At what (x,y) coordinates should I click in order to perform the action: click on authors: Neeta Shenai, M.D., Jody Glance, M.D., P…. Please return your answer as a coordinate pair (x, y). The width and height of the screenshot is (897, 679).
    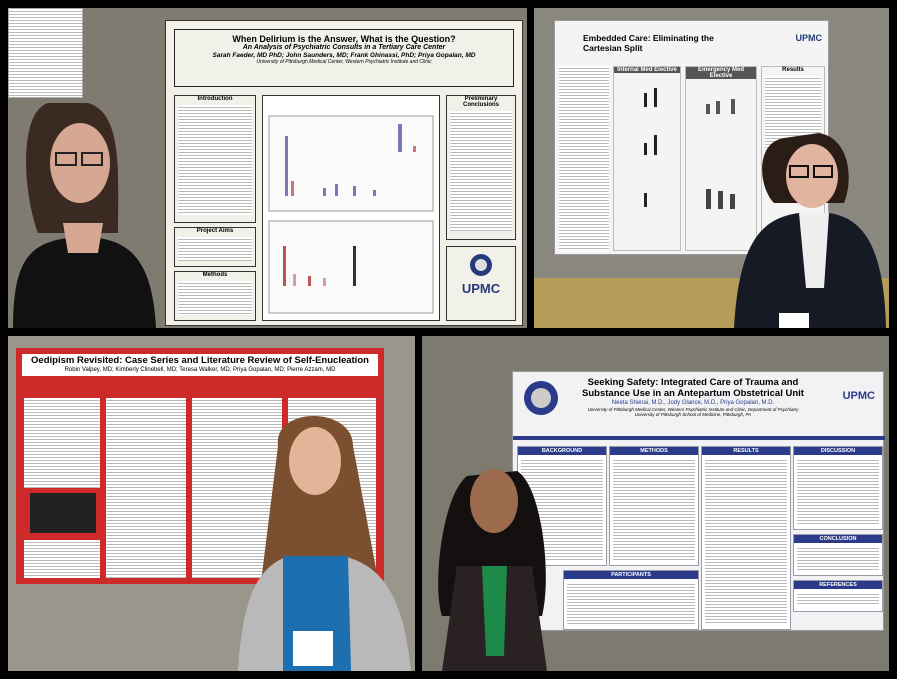
    Looking at the image, I should click on (693, 402).